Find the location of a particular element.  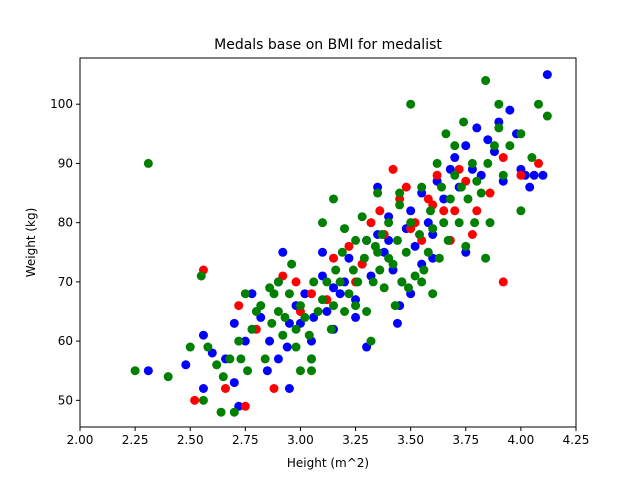

y-tick-label: 70 is located at coordinates (65, 282).